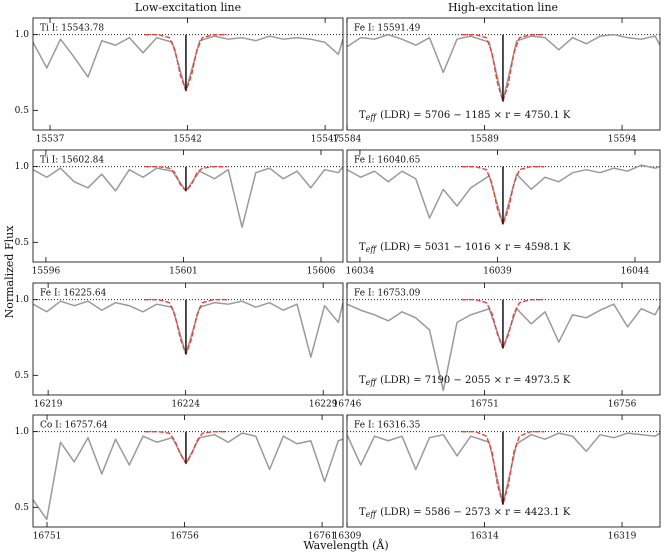 The image size is (665, 556). I want to click on annotation-text: (LDR) = 5706 − 1185 × r = 4750.1 K, so click(475, 115).